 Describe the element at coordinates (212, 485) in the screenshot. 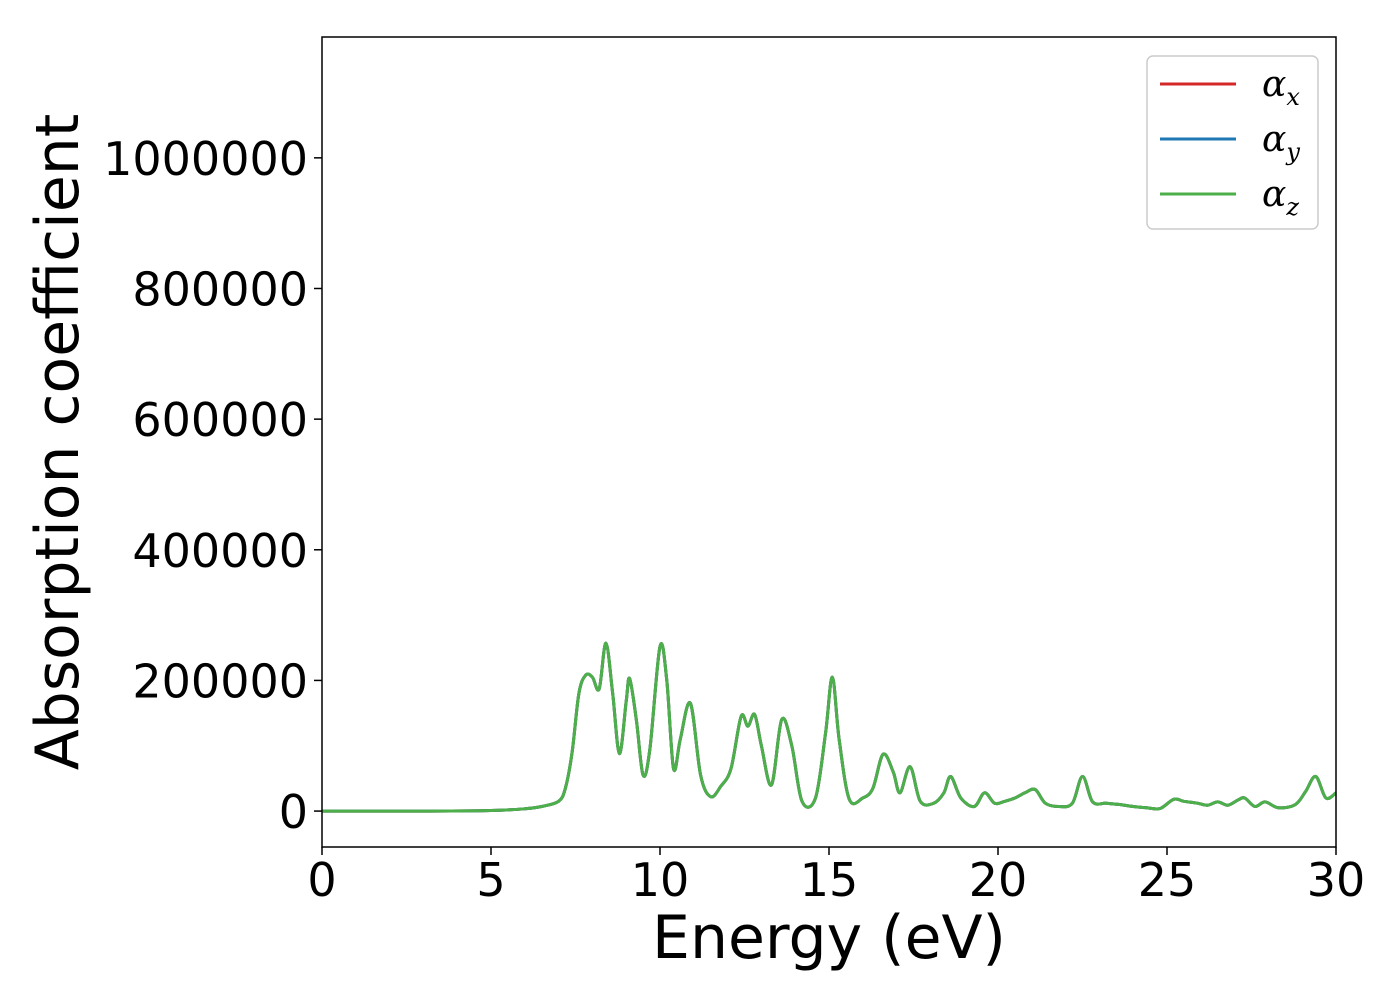

I see `y-axis-ticks: 0 200000 400000 600000 800000 1000000` at that location.